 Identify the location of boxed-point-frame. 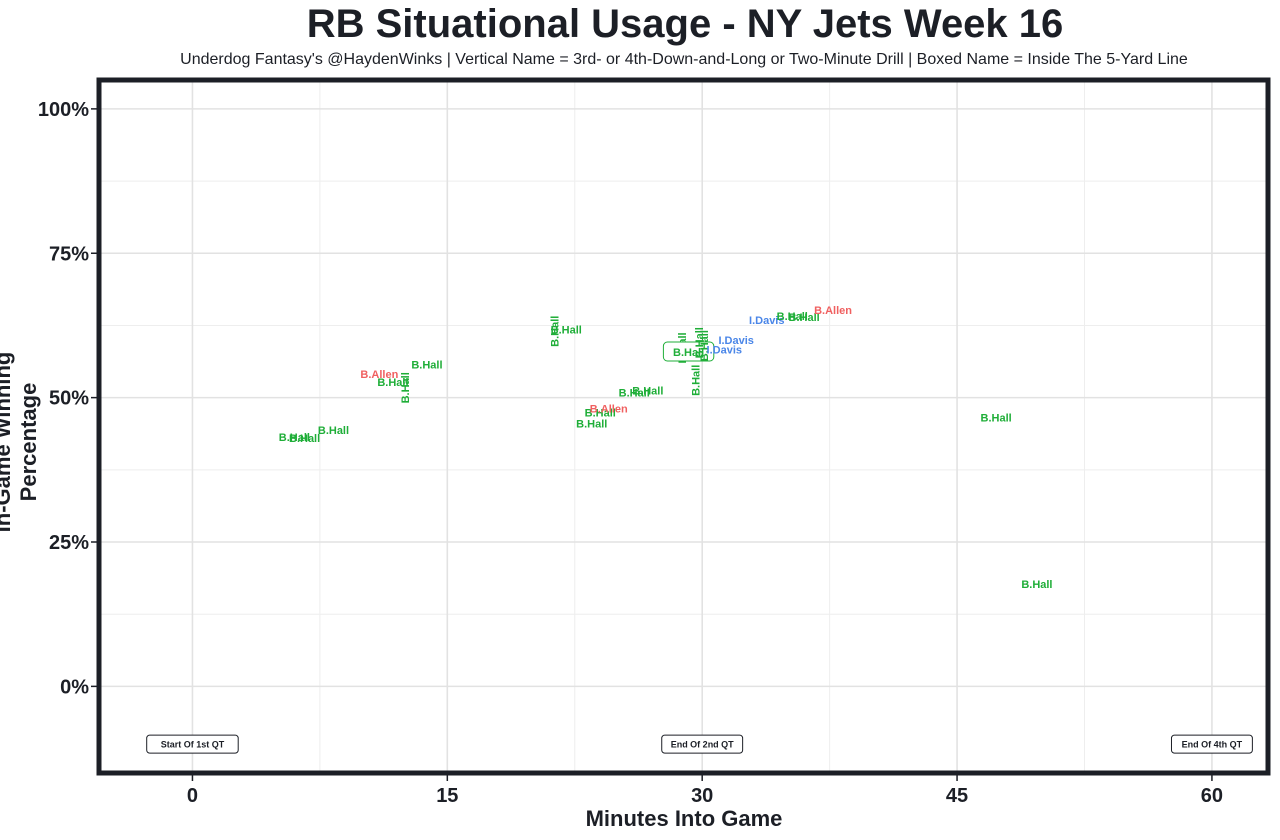
(688, 351).